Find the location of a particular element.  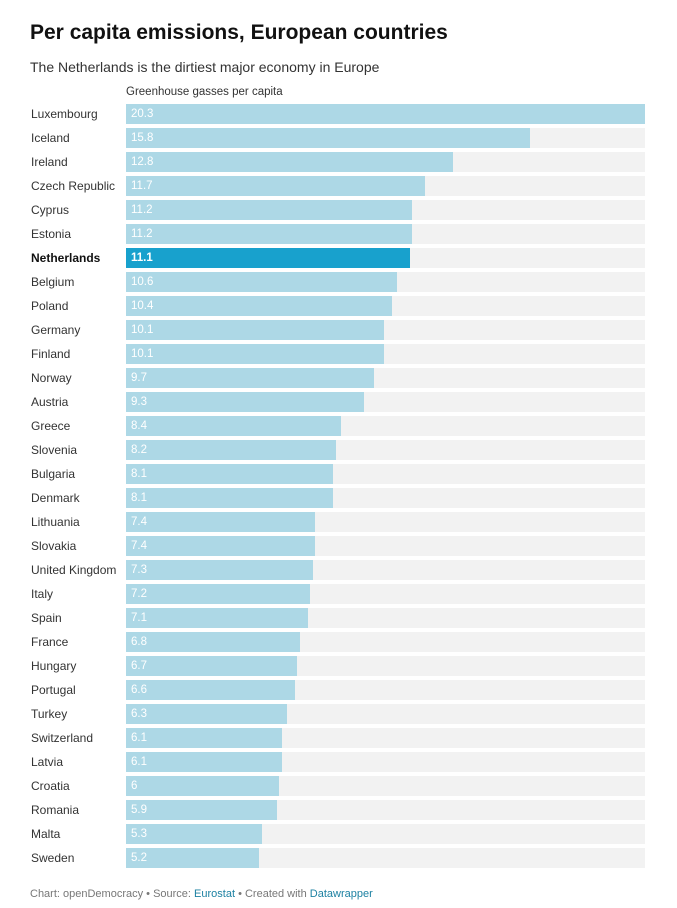

value-label: 5.9 is located at coordinates (139, 810).